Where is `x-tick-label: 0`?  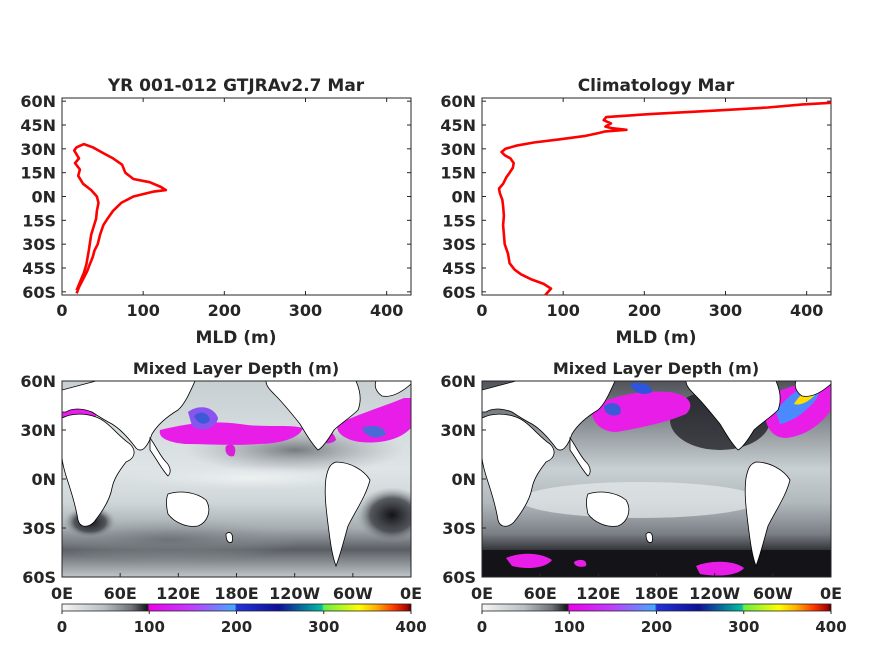
x-tick-label: 0 is located at coordinates (61, 310).